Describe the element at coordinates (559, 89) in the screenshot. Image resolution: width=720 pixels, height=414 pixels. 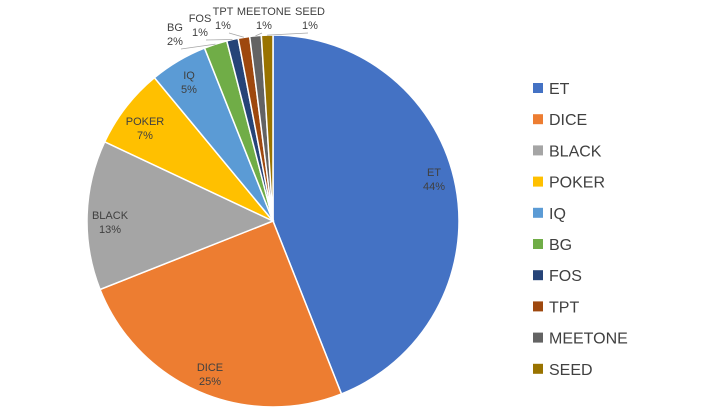
I see `legend-label-et: ET` at that location.